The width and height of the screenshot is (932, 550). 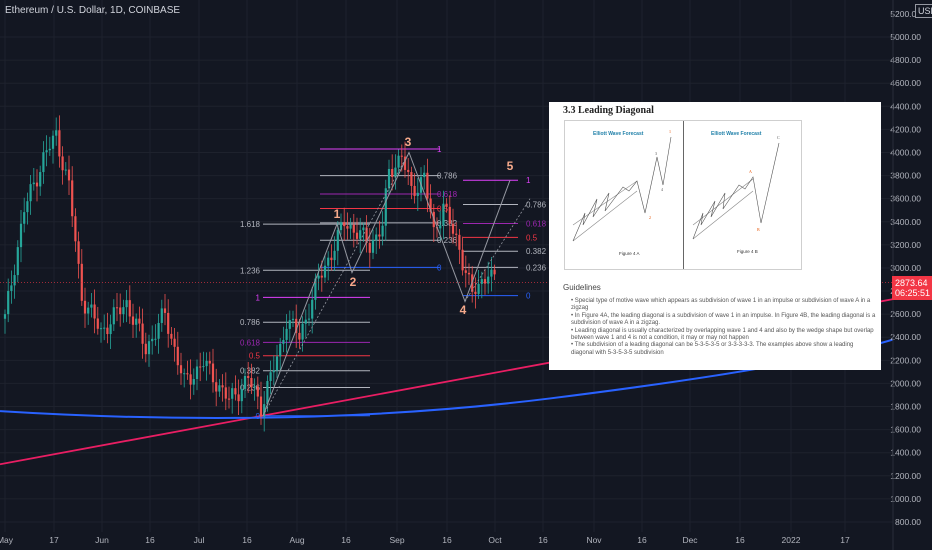 What do you see at coordinates (536, 223) in the screenshot?
I see `fib-level-label: 0.618` at bounding box center [536, 223].